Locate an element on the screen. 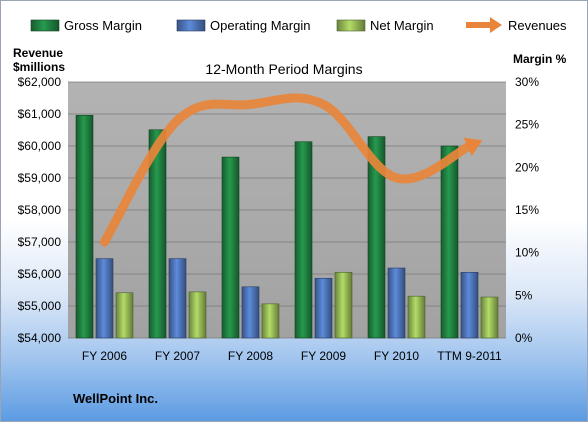 The width and height of the screenshot is (588, 423). left-tick-label: $62,000 is located at coordinates (40, 82).